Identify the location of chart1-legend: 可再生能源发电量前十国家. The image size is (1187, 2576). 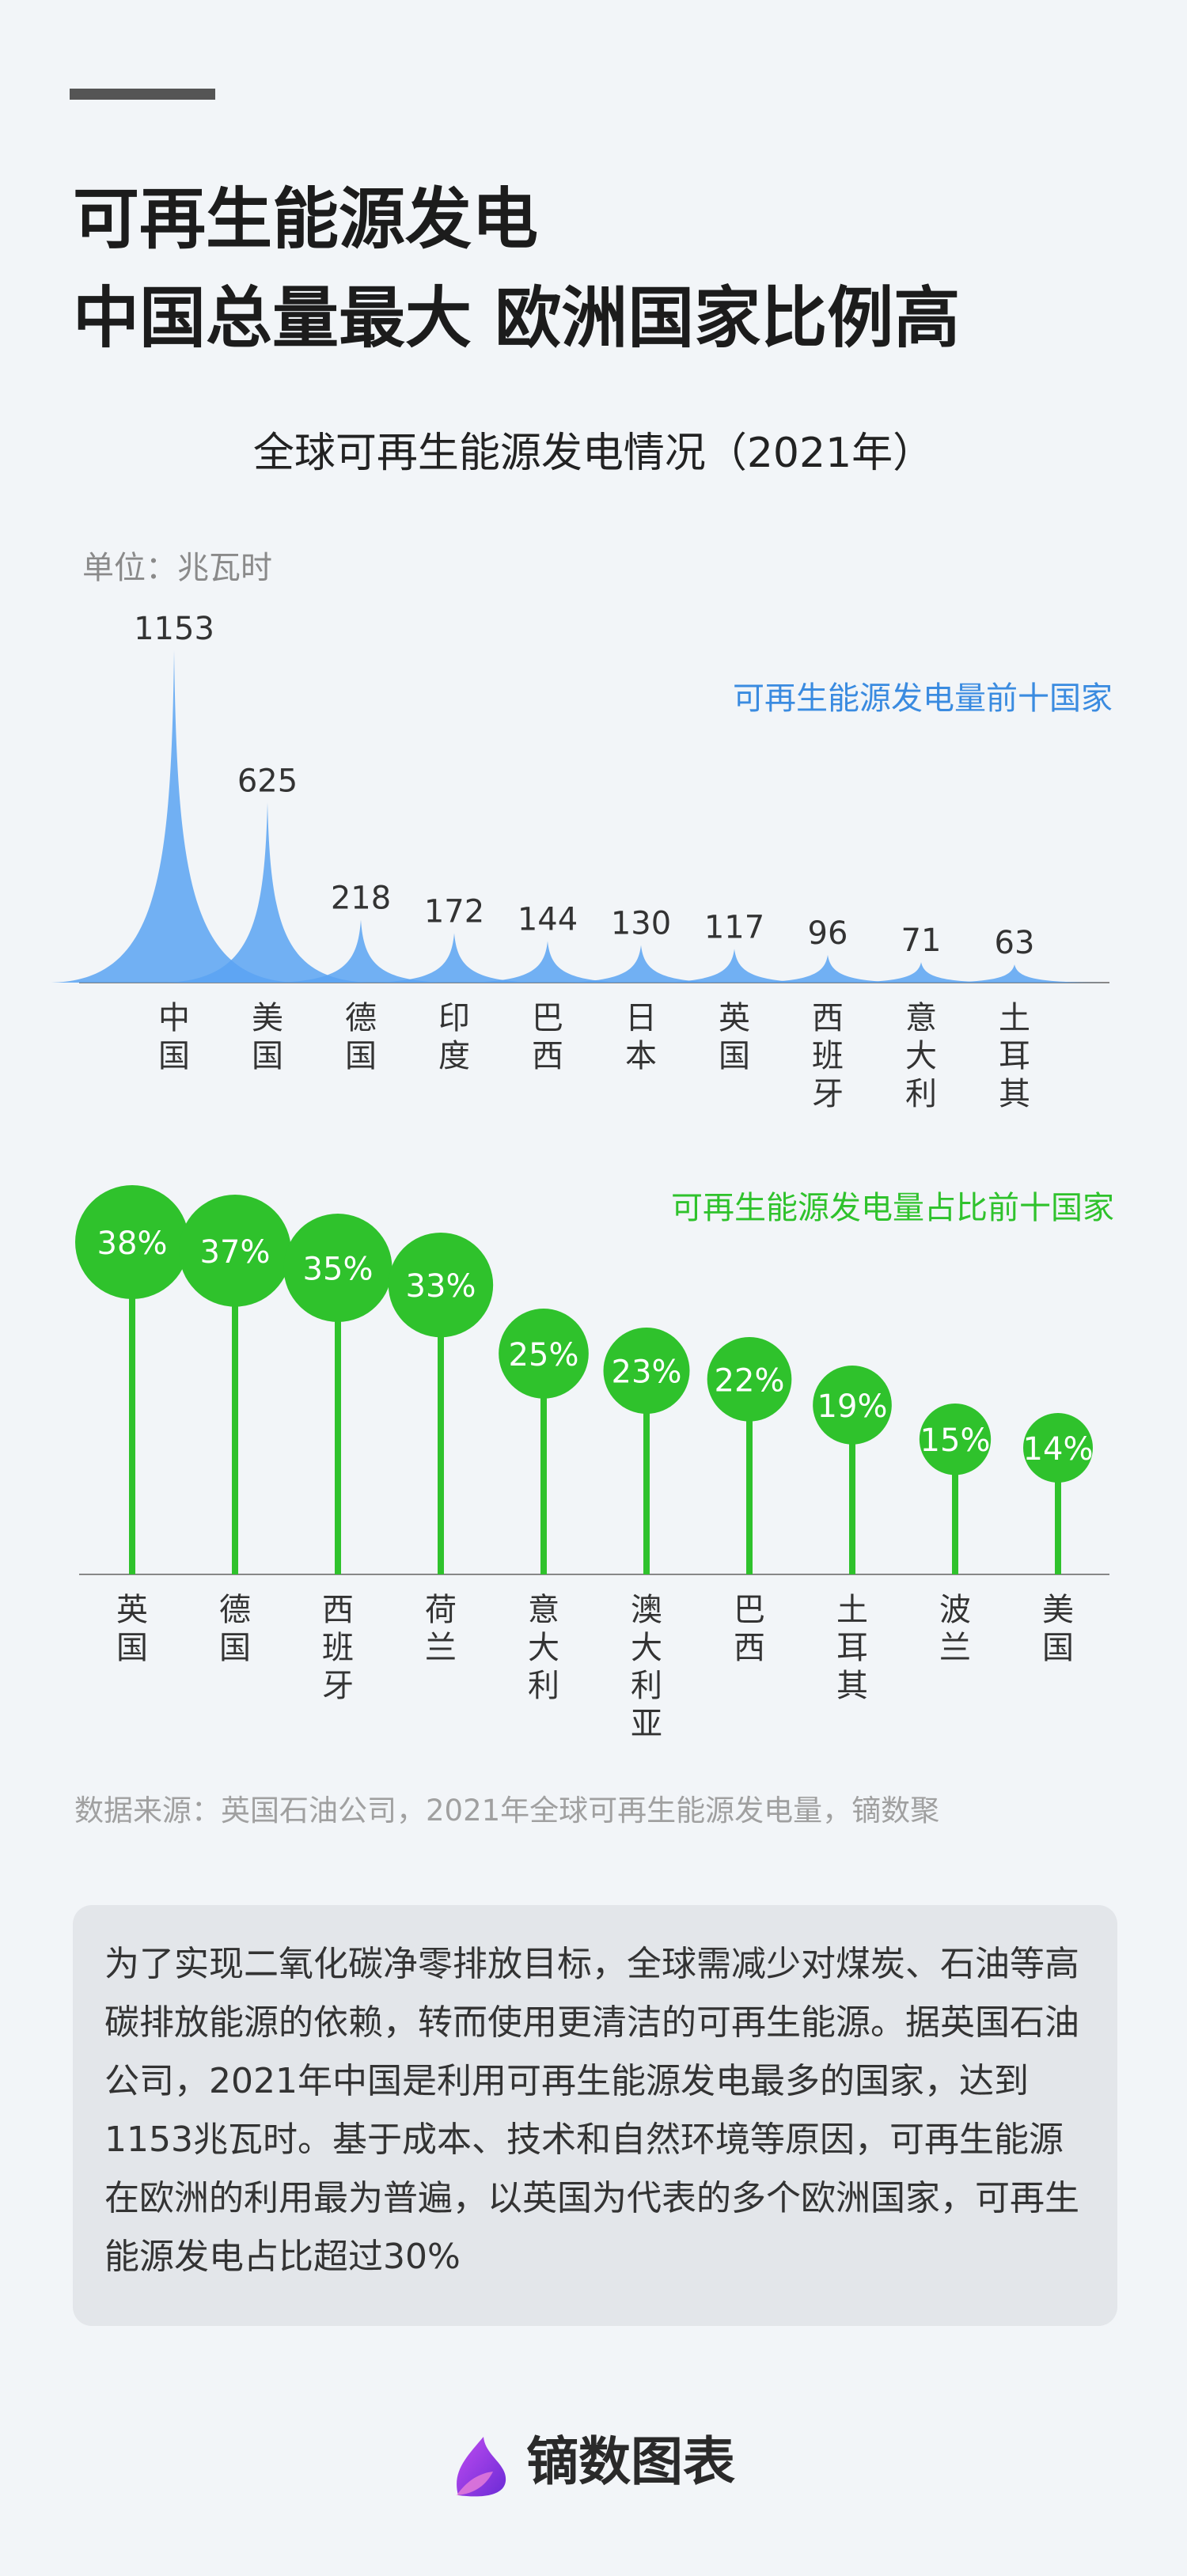
(923, 698).